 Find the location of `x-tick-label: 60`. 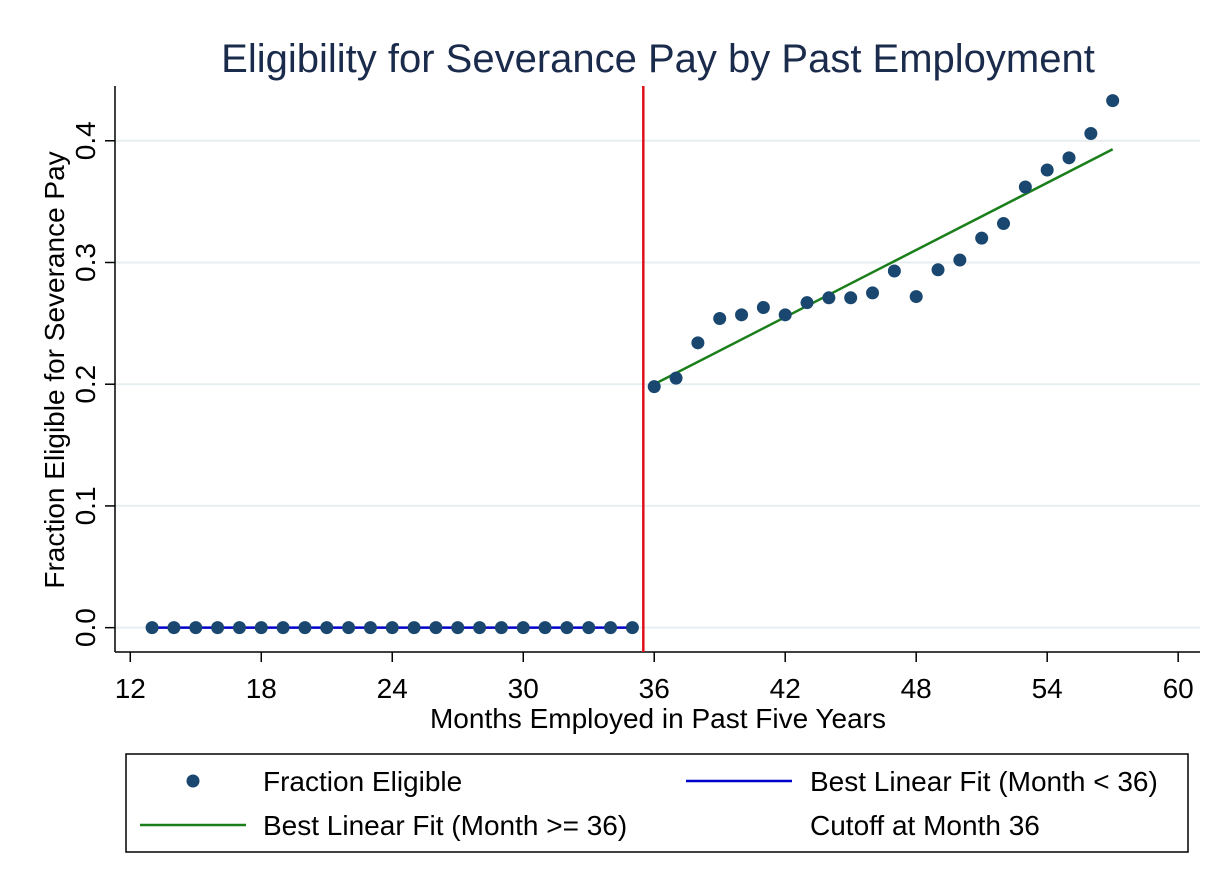

x-tick-label: 60 is located at coordinates (1178, 688).